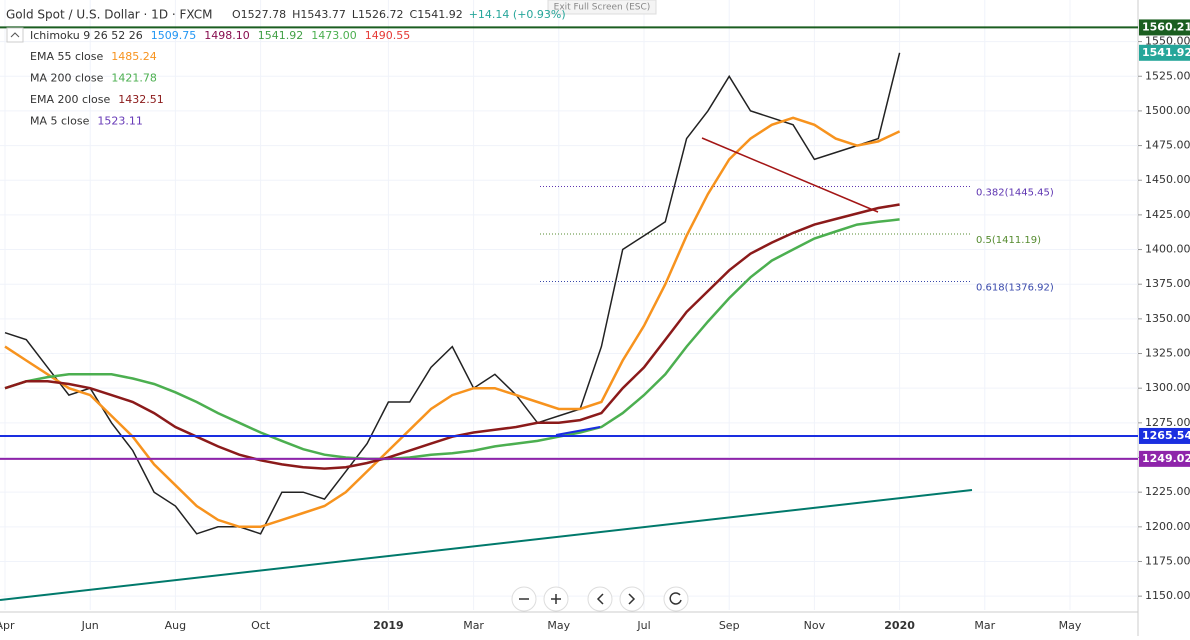 The image size is (1190, 640). I want to click on y-tick-label: 1300.00, so click(1167, 387).